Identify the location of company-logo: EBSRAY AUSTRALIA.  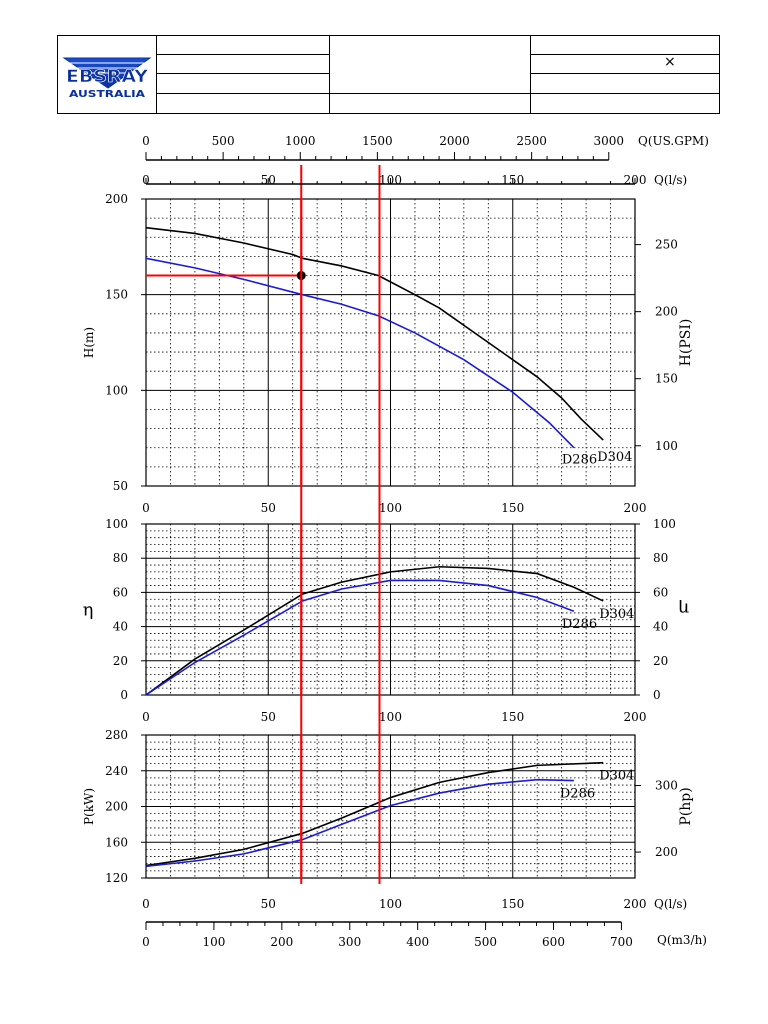
(107, 78).